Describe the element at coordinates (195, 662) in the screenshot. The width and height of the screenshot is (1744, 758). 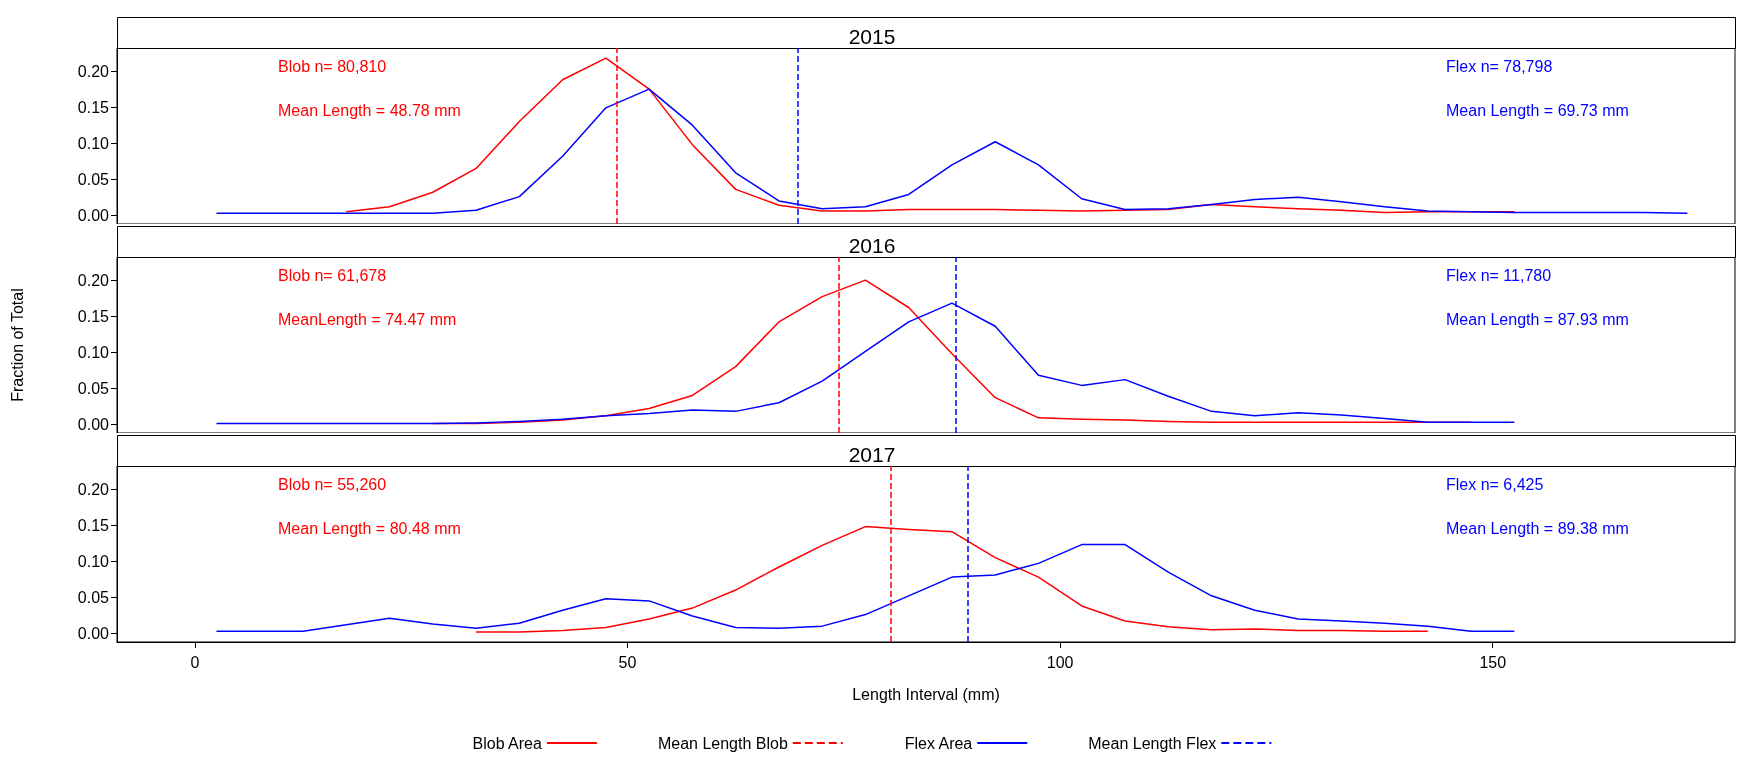
I see `x-tick-label: 0` at that location.